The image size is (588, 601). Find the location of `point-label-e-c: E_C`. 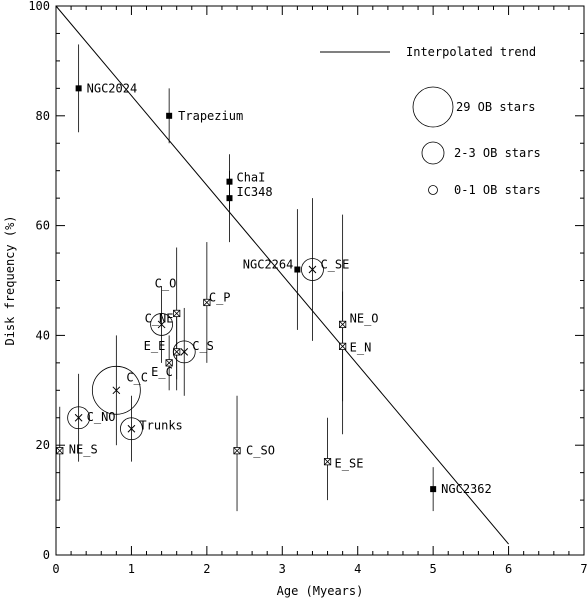

point-label-e-c: E_C is located at coordinates (162, 372).